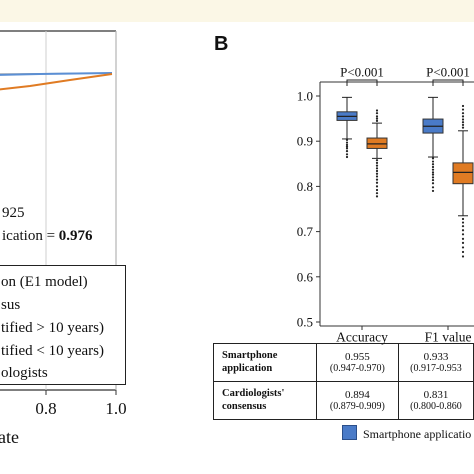 This screenshot has height=474, width=474. Describe the element at coordinates (357, 362) in the screenshot. I see `table-cell: 0.955 (0.947-0.970)` at that location.